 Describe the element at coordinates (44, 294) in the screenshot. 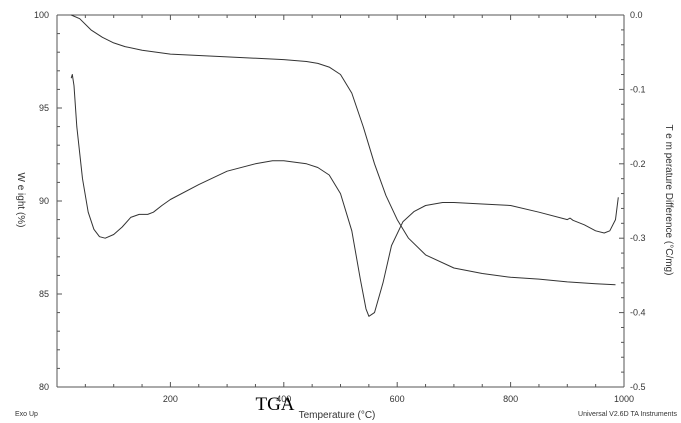

I see `y-left-tick-label: 85` at that location.